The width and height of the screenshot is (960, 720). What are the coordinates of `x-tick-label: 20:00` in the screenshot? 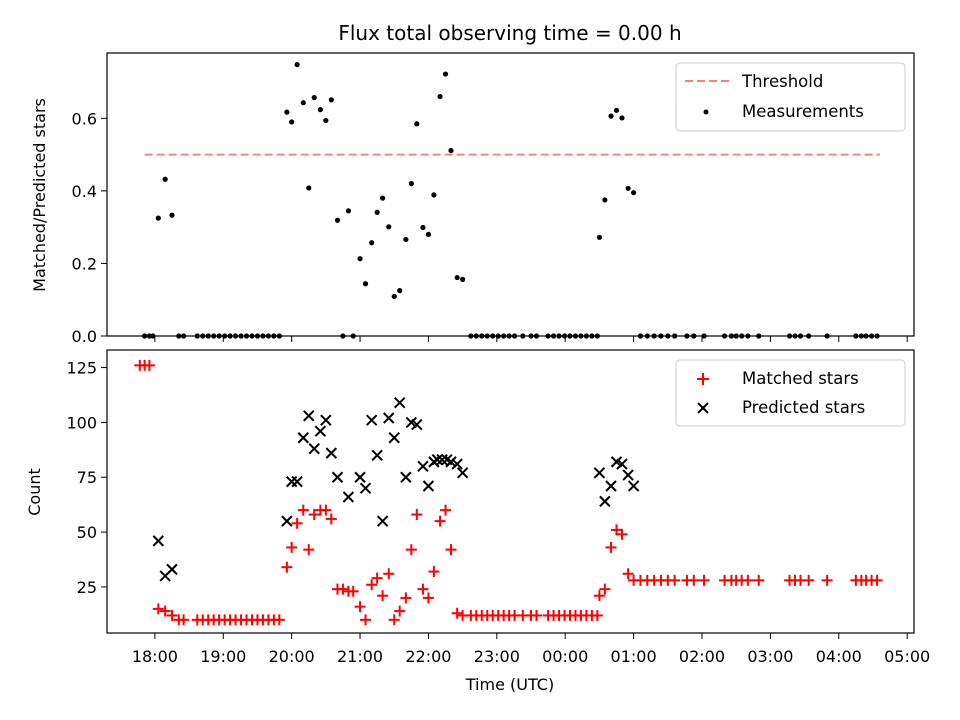 It's located at (292, 656).